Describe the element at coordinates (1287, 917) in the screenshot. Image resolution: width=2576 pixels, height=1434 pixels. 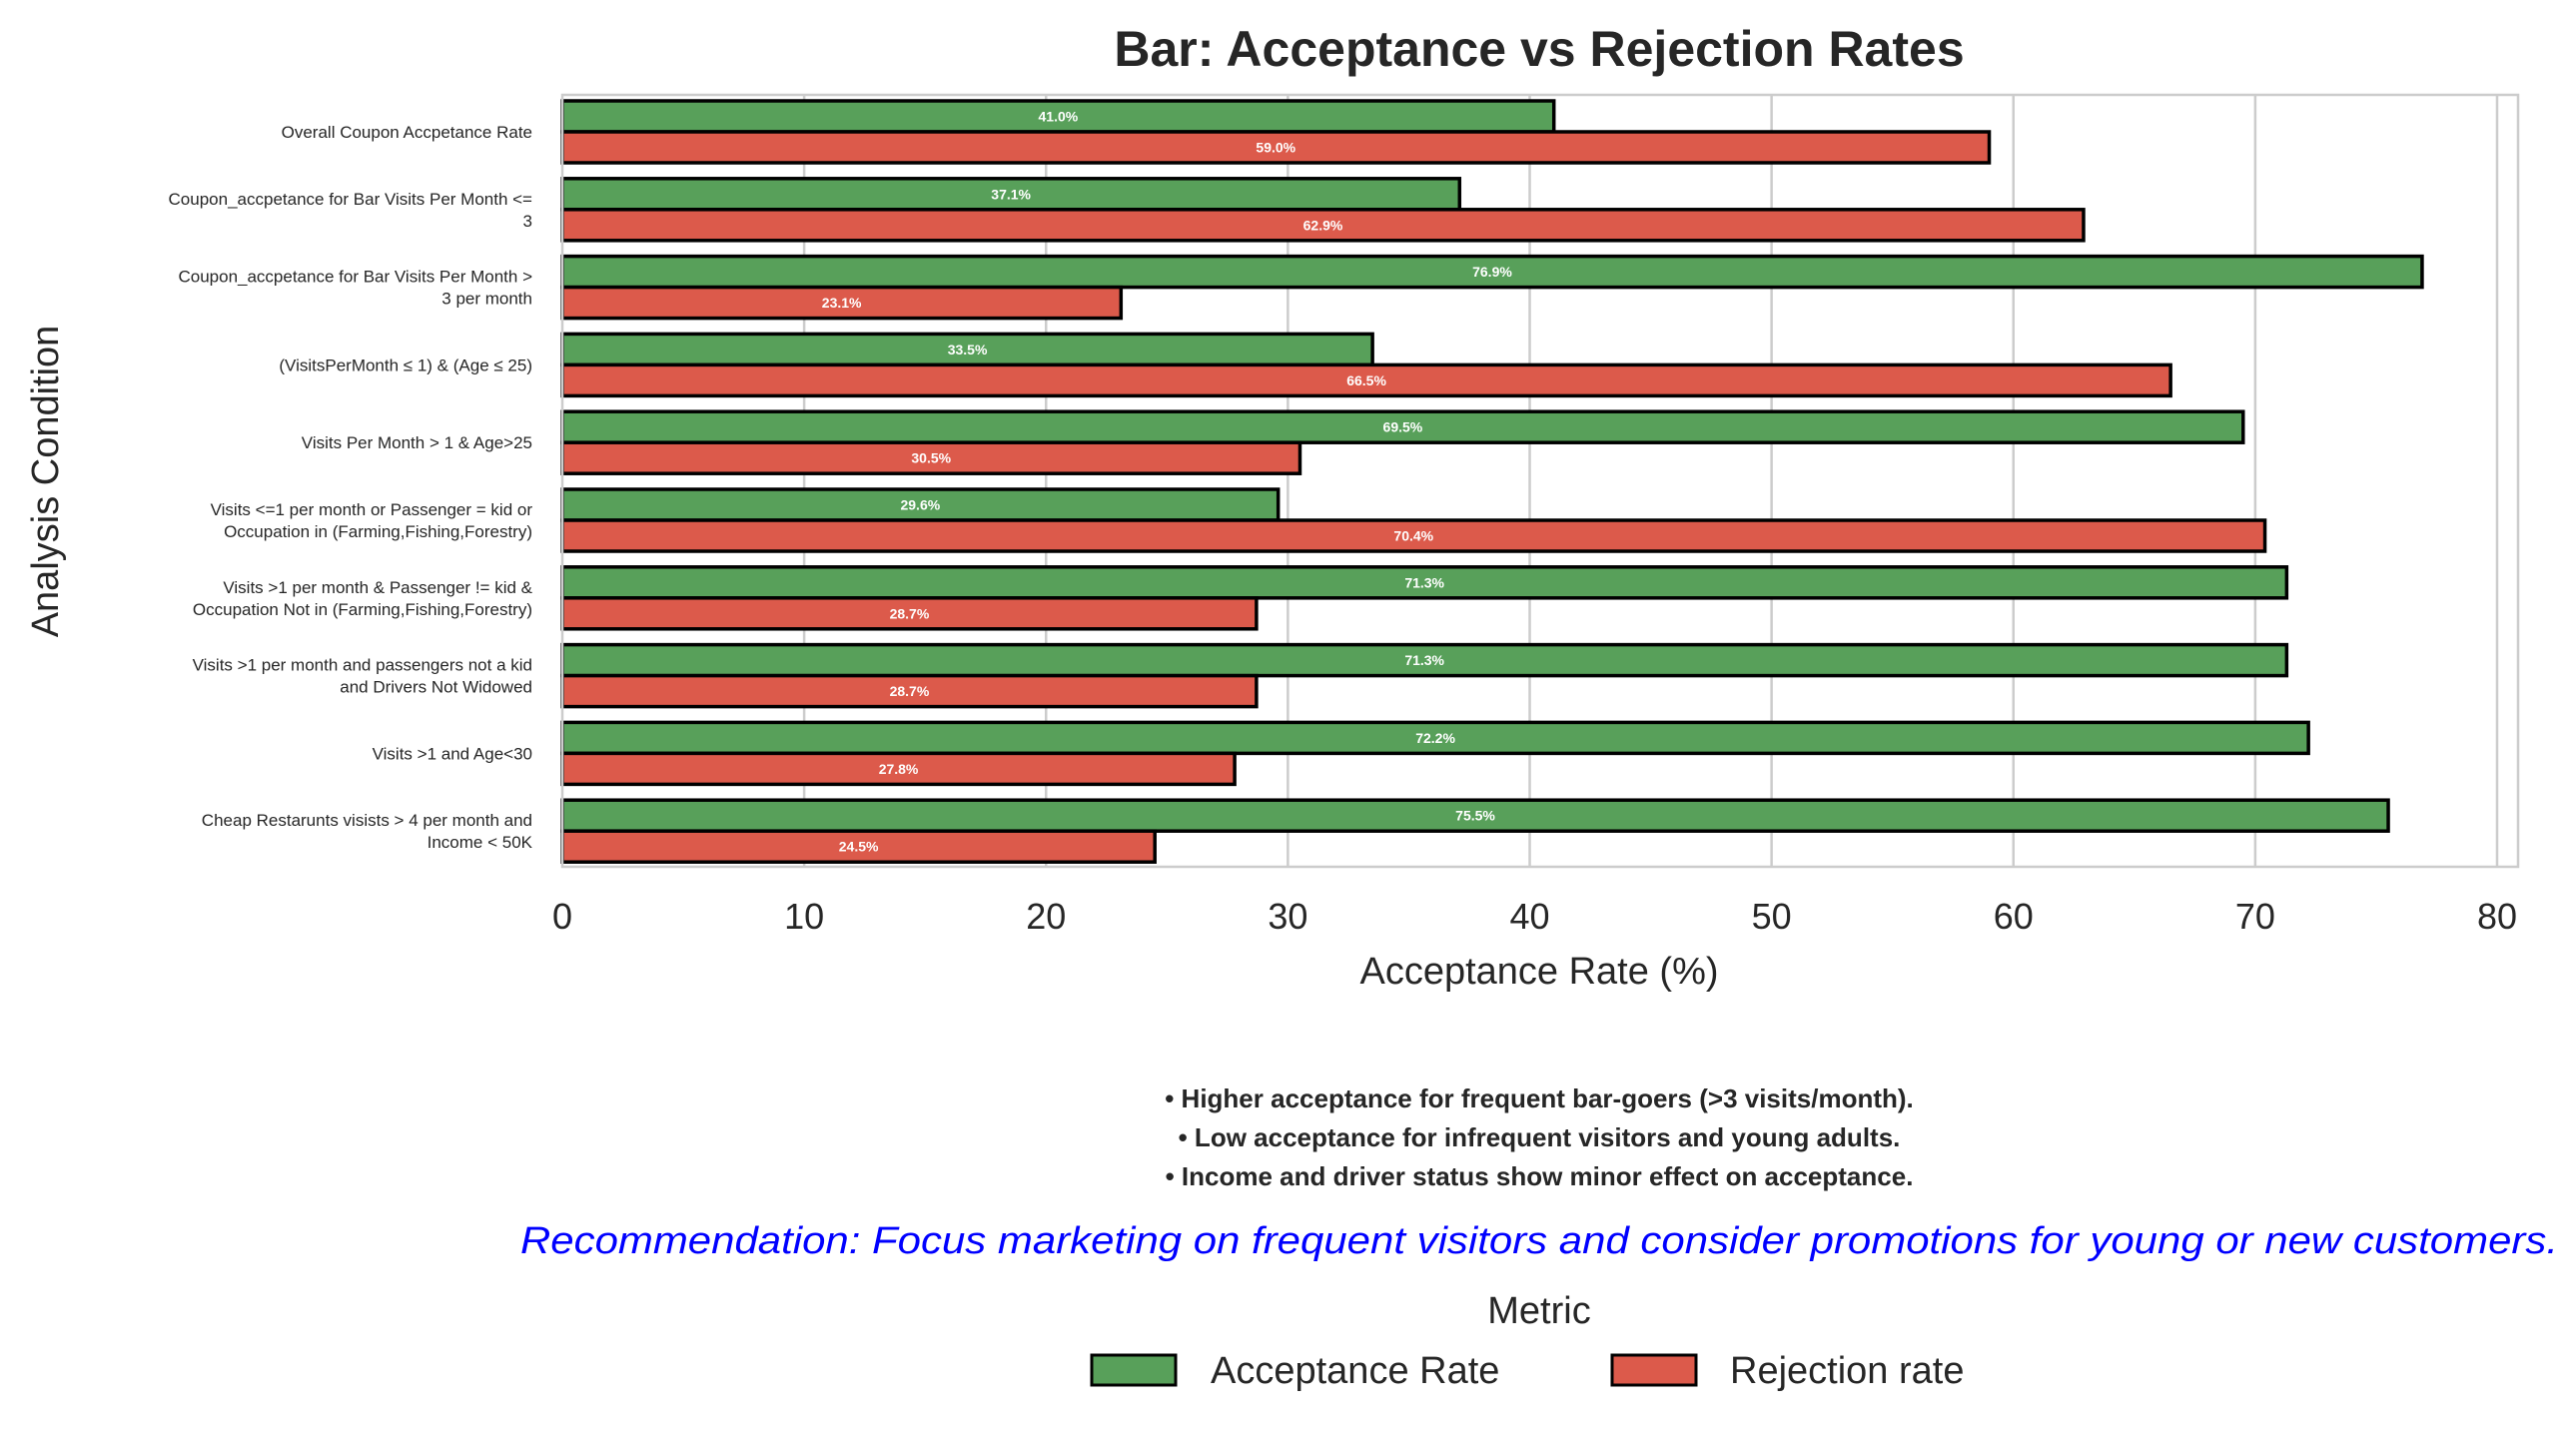
I see `x-tick-label: 30` at that location.